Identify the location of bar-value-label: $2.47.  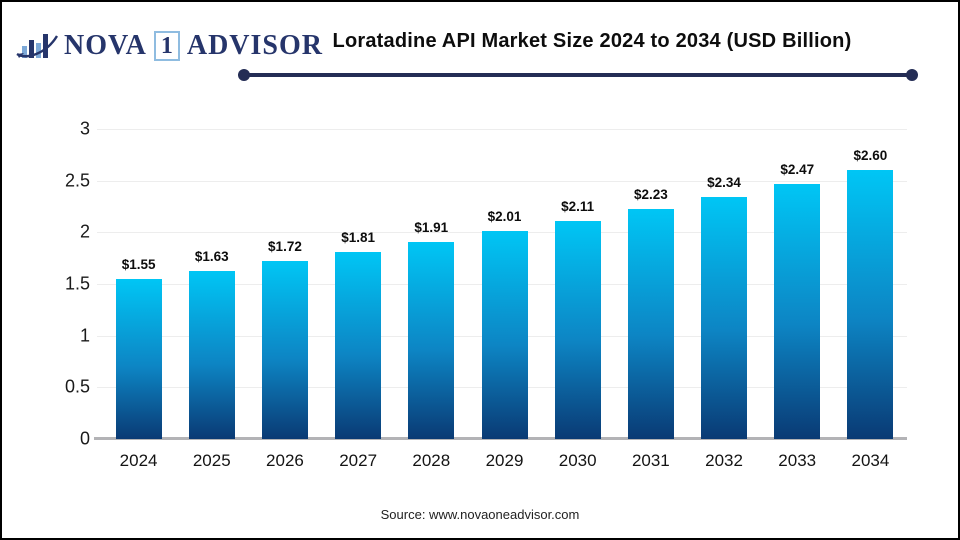
(797, 169).